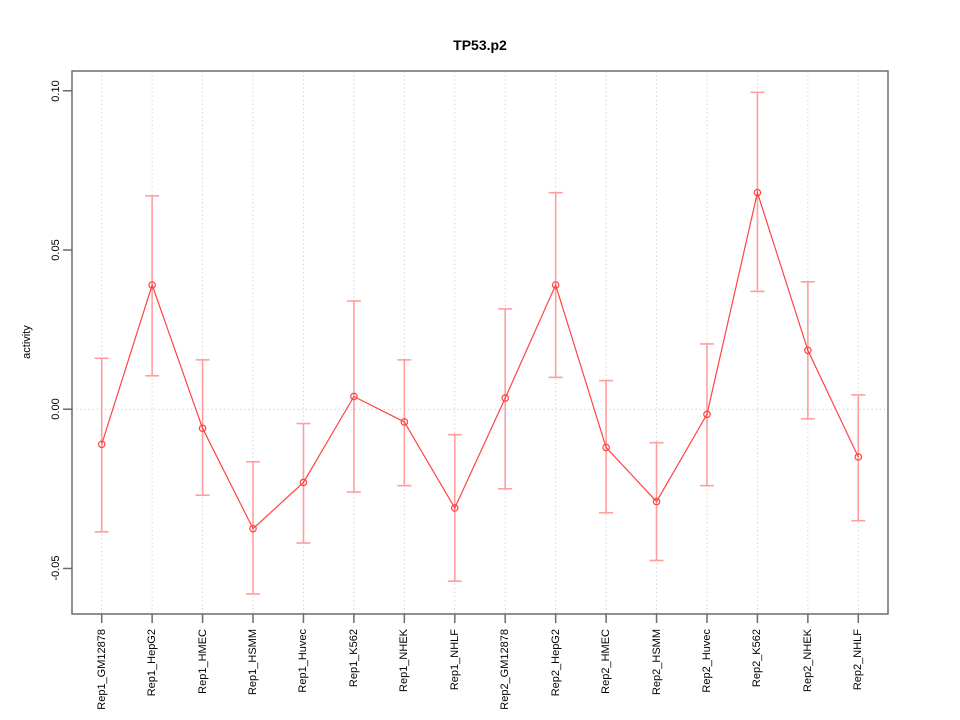 This screenshot has height=720, width=960. Describe the element at coordinates (656, 662) in the screenshot. I see `x-tick-label: Rep2_HSMM` at that location.